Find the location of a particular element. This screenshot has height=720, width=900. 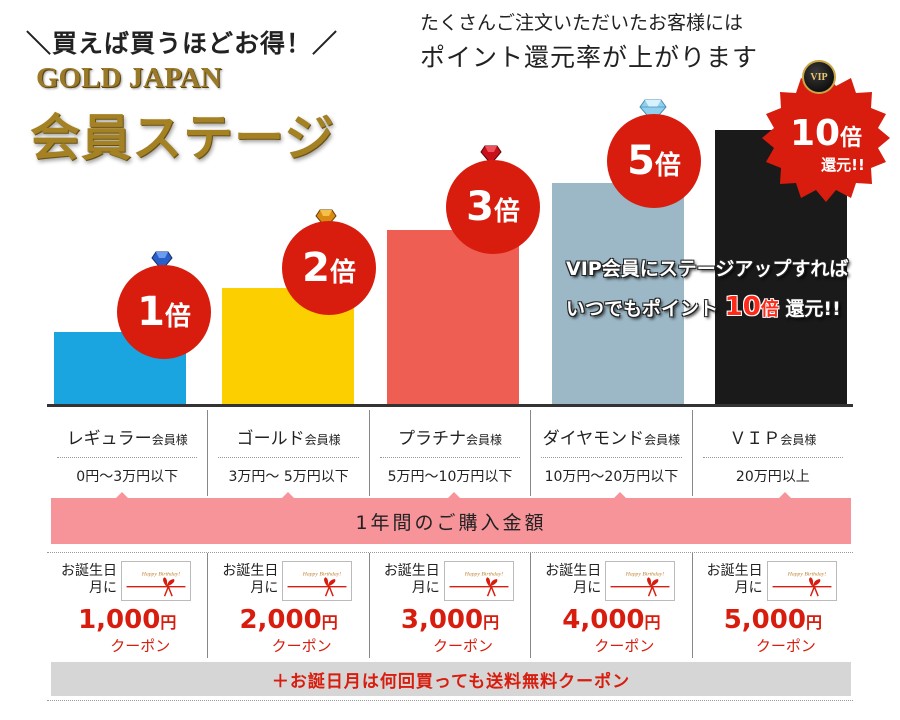

vip-message-line-2: いつでもポイント 10倍 還元!! is located at coordinates (703, 307).